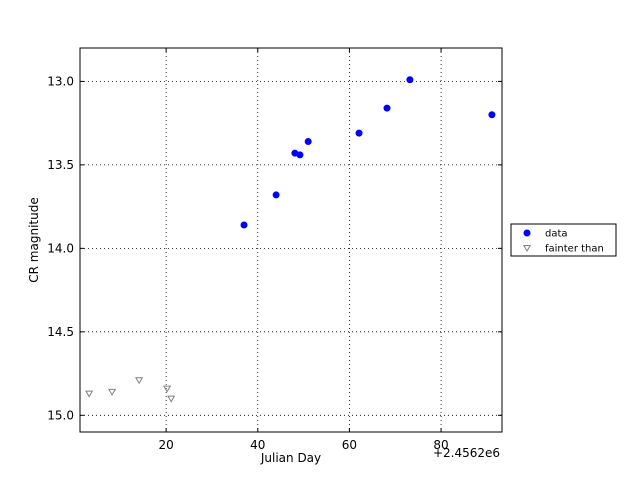  What do you see at coordinates (60, 248) in the screenshot?
I see `y-tick-label: 14.0` at bounding box center [60, 248].